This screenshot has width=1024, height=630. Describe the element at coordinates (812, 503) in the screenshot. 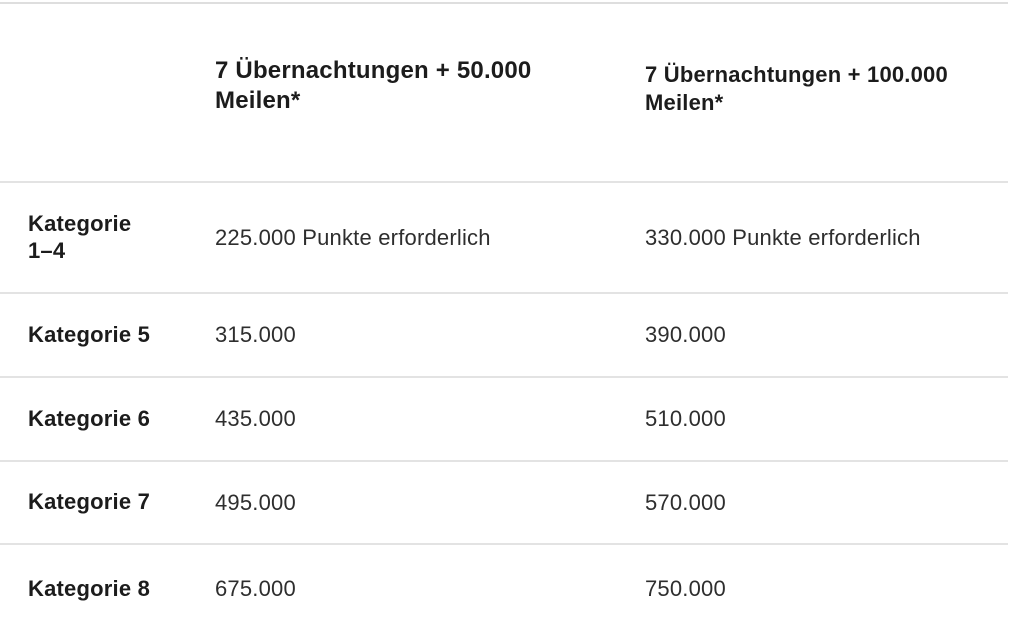

I see `points-cell-100k: 570.000` at that location.